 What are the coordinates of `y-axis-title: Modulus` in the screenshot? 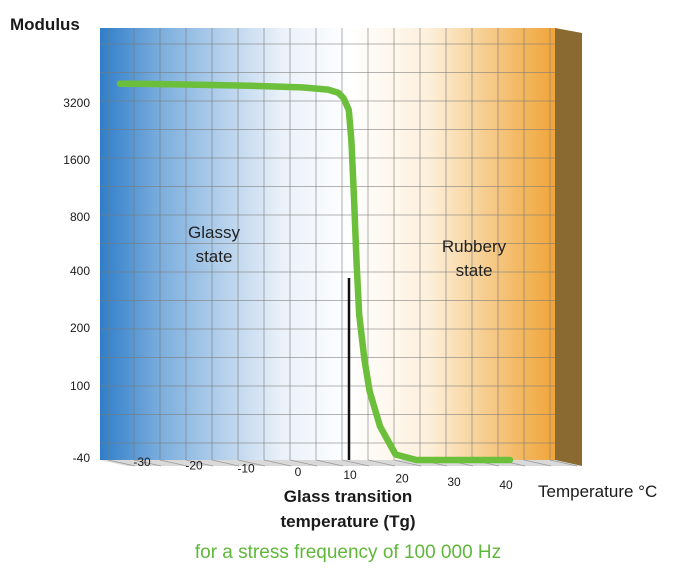 It's located at (45, 24).